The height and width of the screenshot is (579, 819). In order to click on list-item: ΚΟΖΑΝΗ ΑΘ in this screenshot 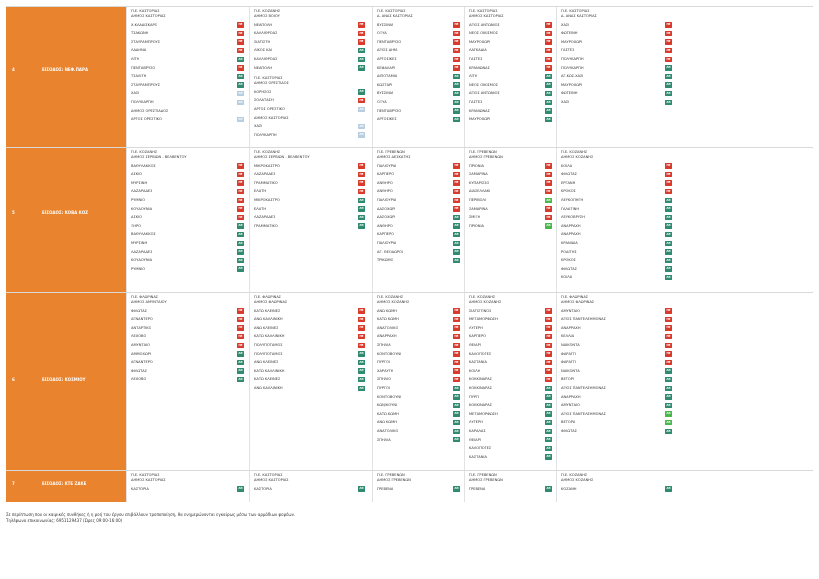, I will do `click(617, 489)`.